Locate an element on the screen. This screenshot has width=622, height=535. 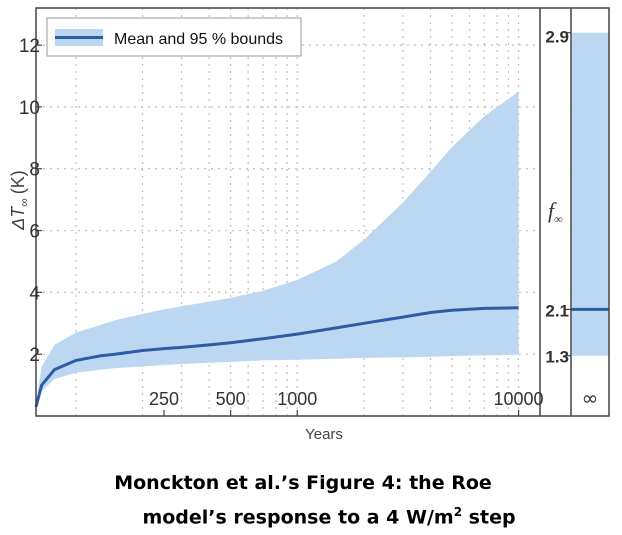
y-tick-label: 2 is located at coordinates (34, 355).